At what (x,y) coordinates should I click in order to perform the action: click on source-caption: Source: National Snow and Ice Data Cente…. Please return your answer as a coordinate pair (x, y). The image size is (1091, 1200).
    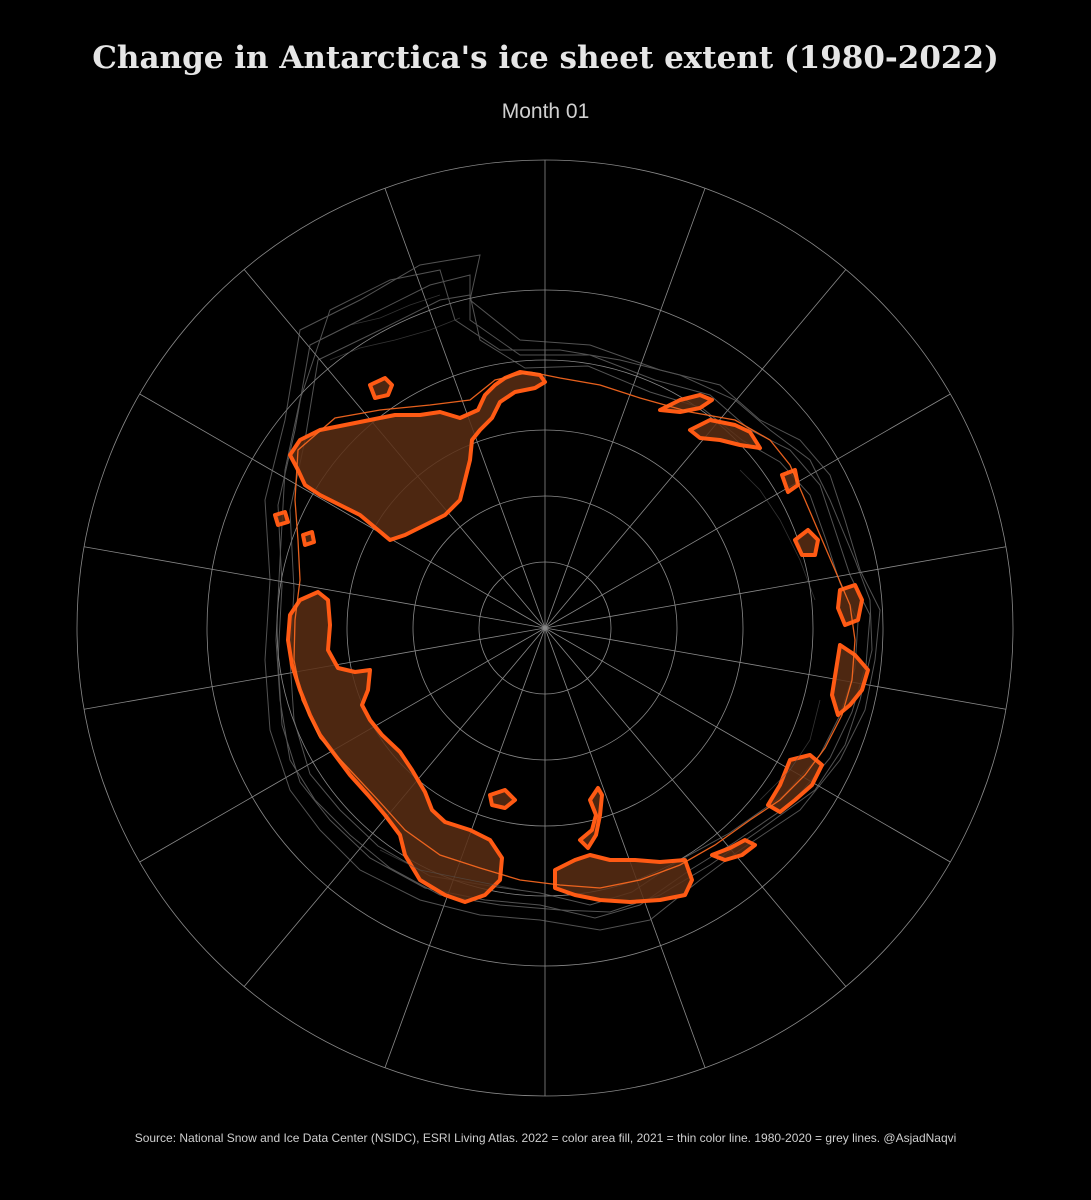
    Looking at the image, I should click on (545, 1138).